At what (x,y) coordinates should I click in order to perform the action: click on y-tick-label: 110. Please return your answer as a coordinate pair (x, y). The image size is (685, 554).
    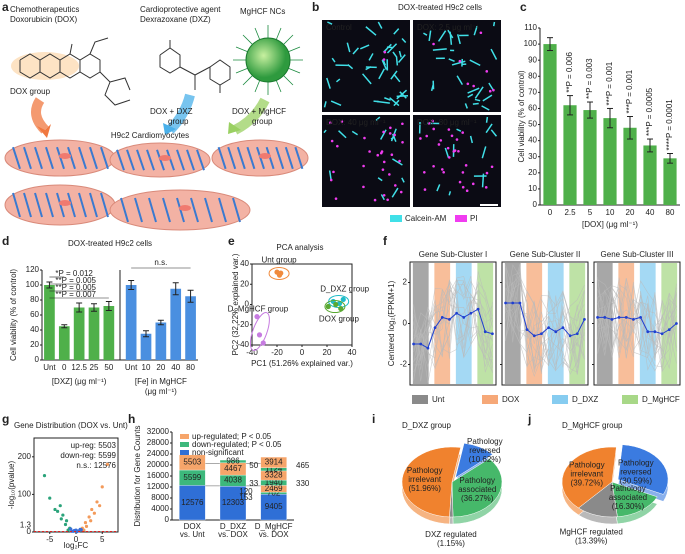
    Looking at the image, I should click on (530, 27).